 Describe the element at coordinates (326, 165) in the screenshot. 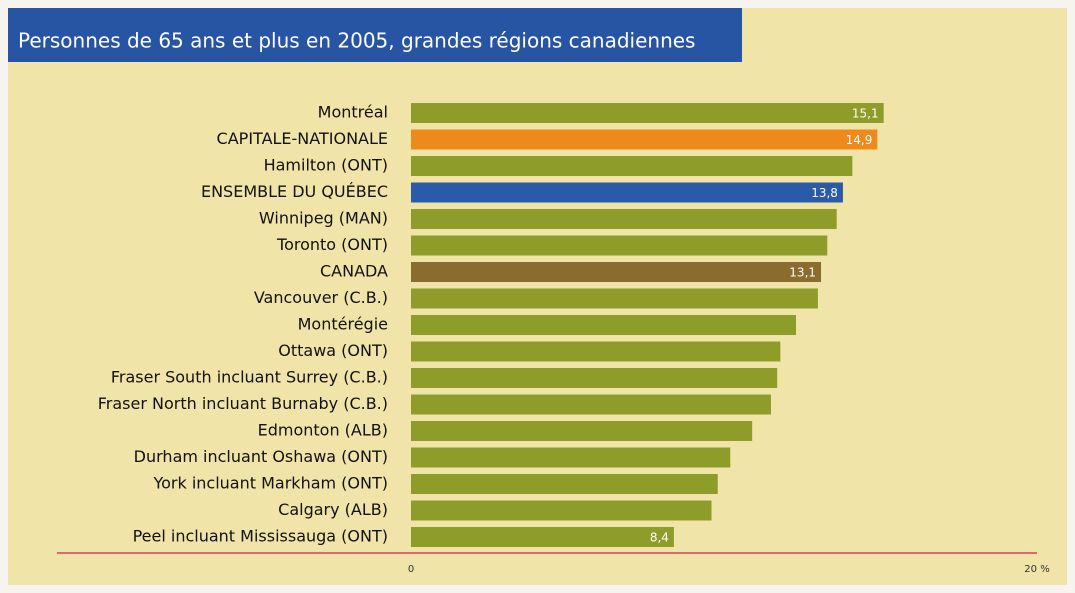

I see `y-tick-label: Hamilton (ONT)` at that location.